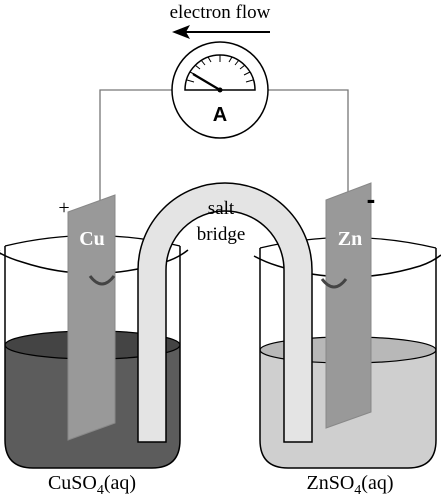 This screenshot has width=441, height=498. I want to click on right-solution-label: ZnSO4(aq), so click(350, 485).